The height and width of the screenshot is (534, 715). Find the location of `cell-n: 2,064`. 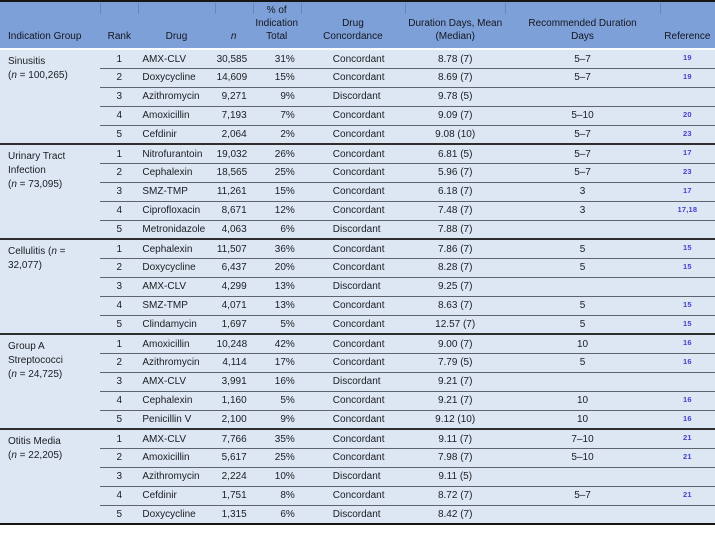

cell-n: 2,064 is located at coordinates (233, 134).